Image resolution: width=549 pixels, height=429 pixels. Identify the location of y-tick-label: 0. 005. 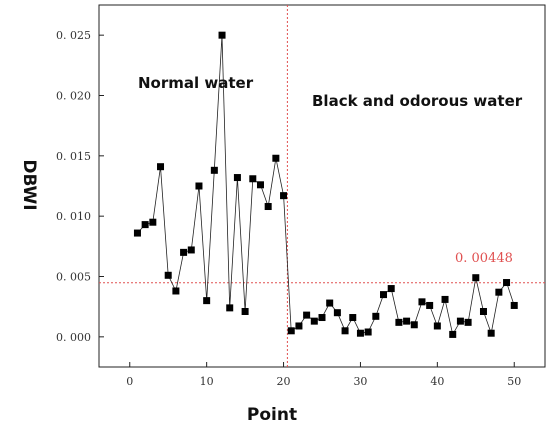
(73, 277).